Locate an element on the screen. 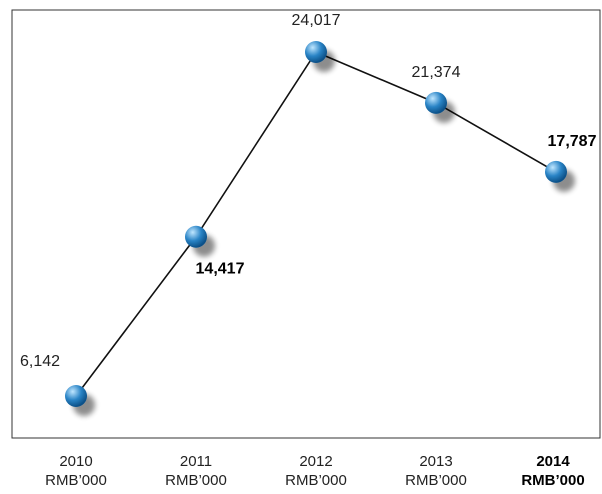 Image resolution: width=602 pixels, height=494 pixels. data-label-2010: 6,142 is located at coordinates (40, 361).